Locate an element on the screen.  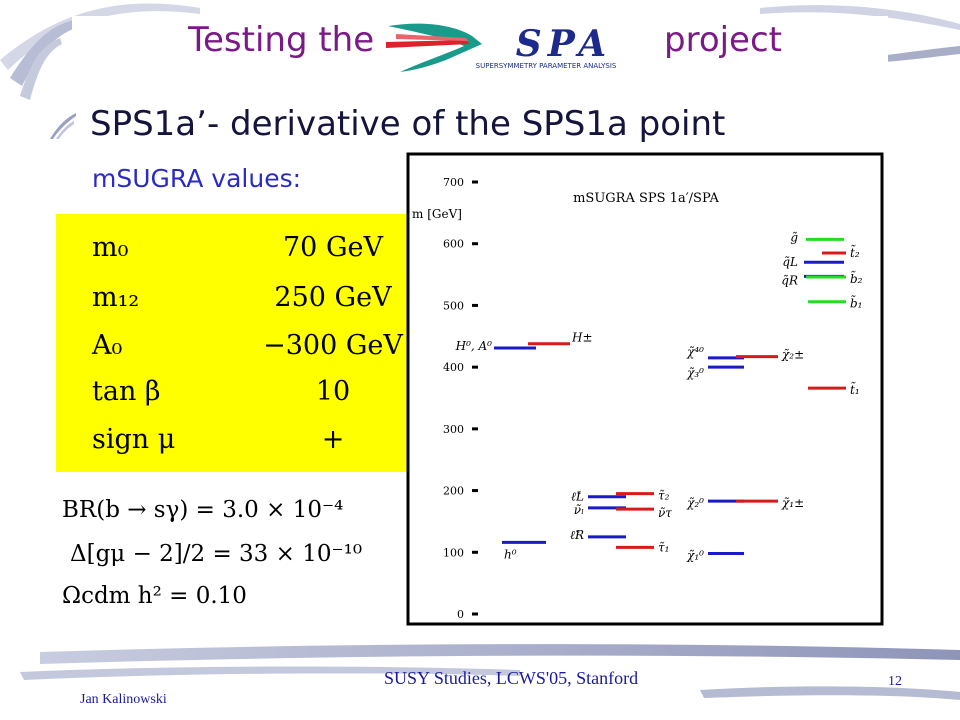
observable-line: BR(b → sγ) = 3.0 × 10⁻⁴ is located at coordinates (203, 510).